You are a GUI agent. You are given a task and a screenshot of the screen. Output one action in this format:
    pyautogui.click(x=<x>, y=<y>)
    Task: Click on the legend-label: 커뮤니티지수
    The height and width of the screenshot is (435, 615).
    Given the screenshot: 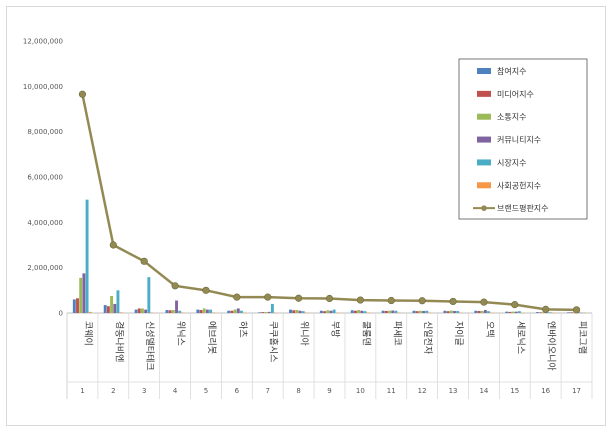 What is the action you would take?
    pyautogui.click(x=519, y=140)
    